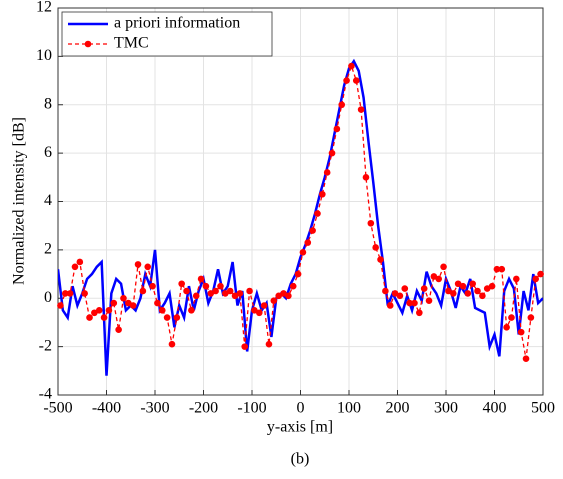 The height and width of the screenshot is (479, 563). Describe the element at coordinates (131, 43) in the screenshot. I see `legend-label: TMC` at that location.